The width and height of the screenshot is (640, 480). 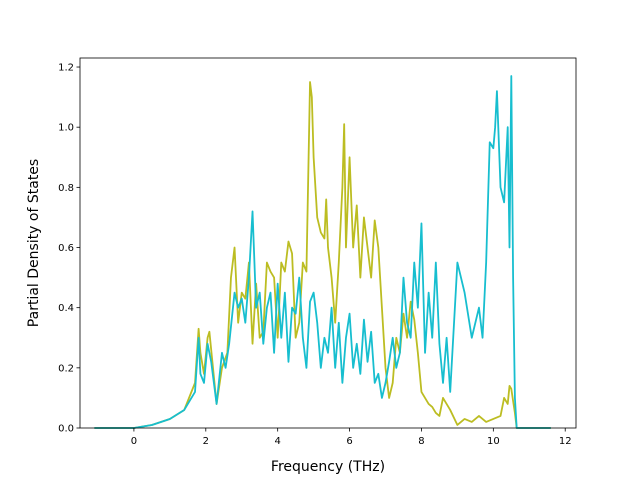 What do you see at coordinates (66, 248) in the screenshot?
I see `y-tick-label: 0.6` at bounding box center [66, 248].